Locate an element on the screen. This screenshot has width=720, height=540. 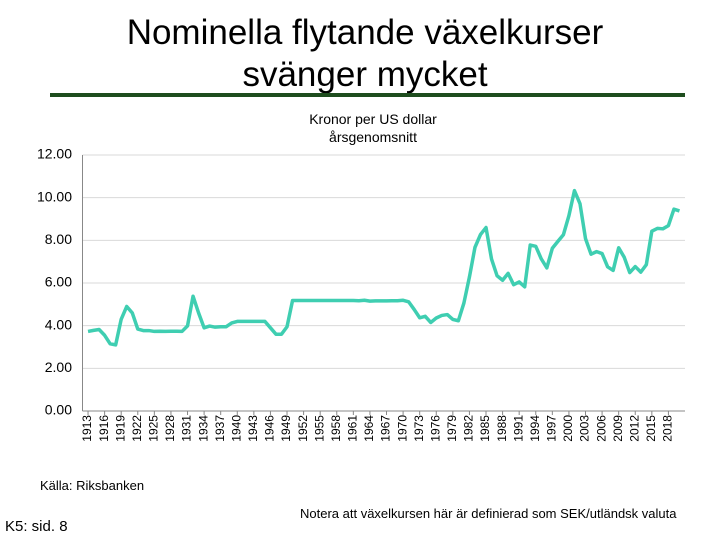
title-line: svänger mycket is located at coordinates (364, 74).